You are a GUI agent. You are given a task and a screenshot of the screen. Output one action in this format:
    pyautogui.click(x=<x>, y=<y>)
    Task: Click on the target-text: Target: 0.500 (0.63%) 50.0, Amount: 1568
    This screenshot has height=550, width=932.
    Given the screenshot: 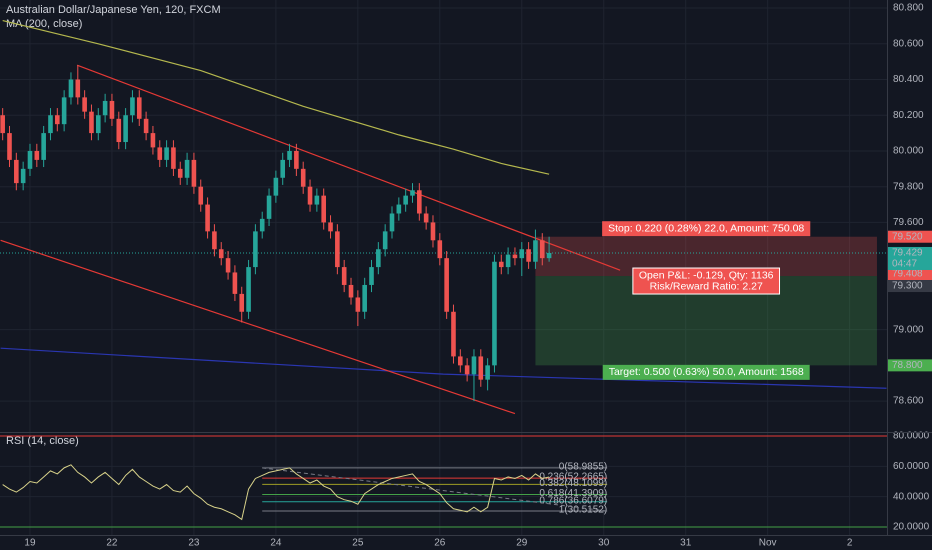 What is the action you would take?
    pyautogui.click(x=706, y=372)
    